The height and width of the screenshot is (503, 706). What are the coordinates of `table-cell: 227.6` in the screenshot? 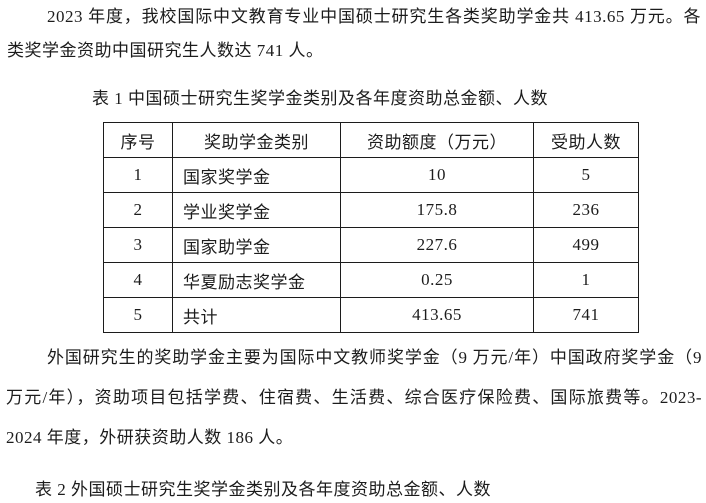 It's located at (437, 245).